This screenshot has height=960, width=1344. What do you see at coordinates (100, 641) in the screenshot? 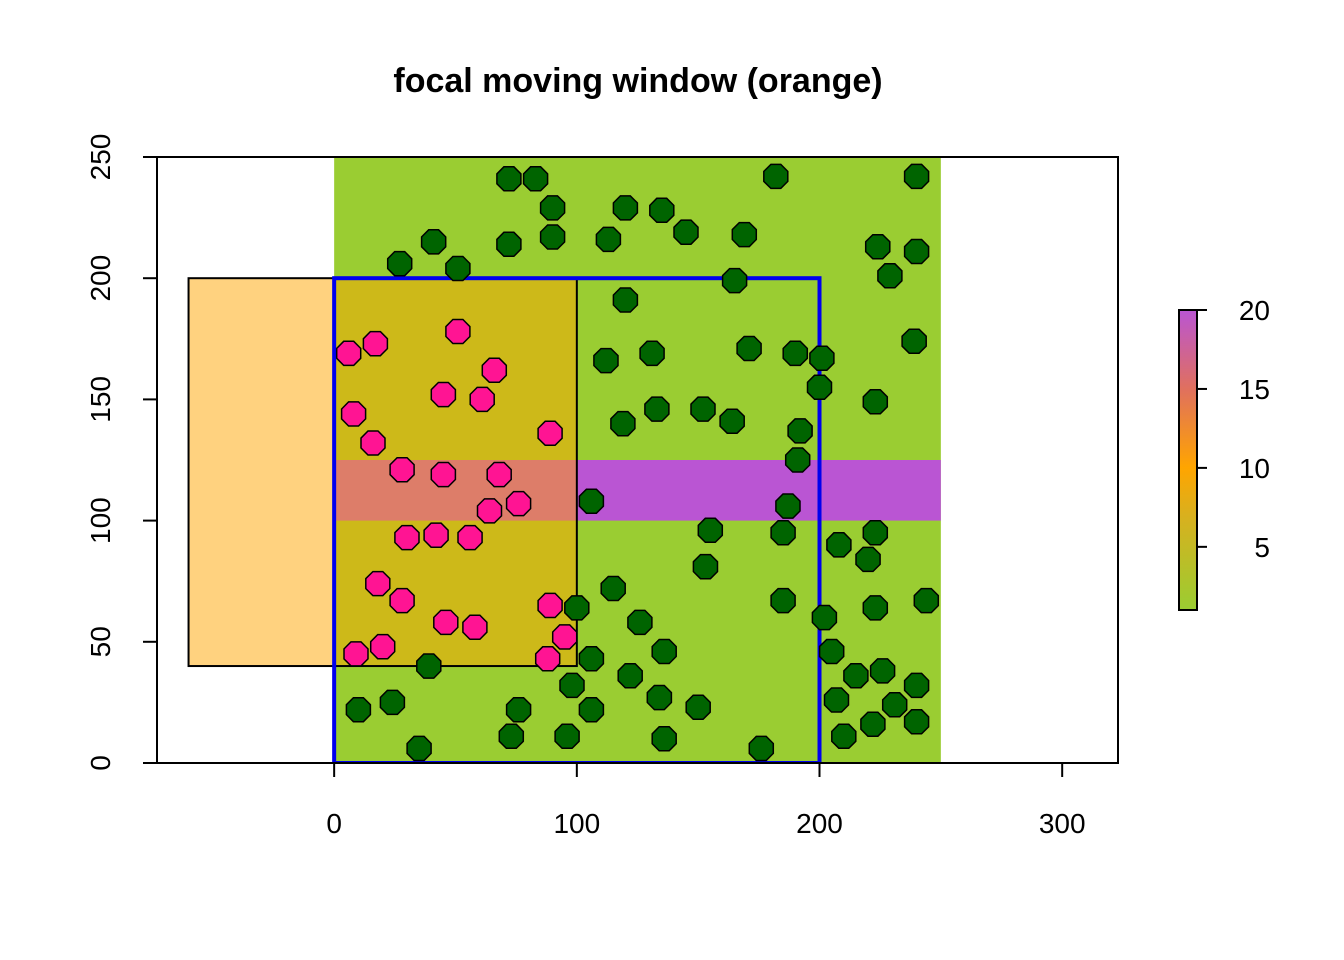
I see `y-tick-label: 50` at bounding box center [100, 641].